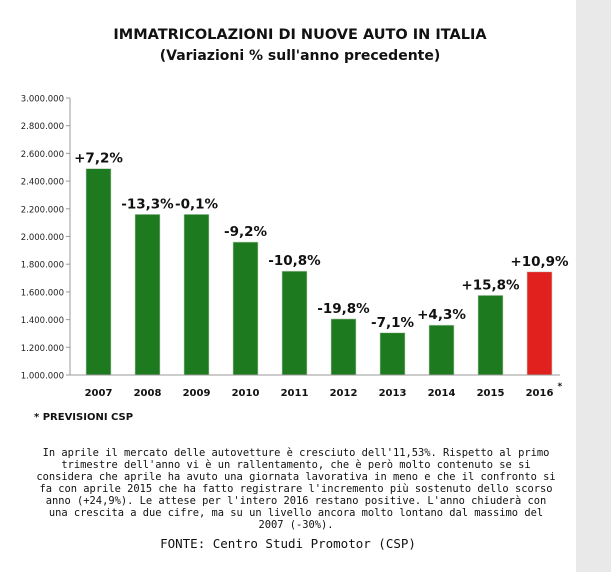  I want to click on bar-2010, so click(245, 308).